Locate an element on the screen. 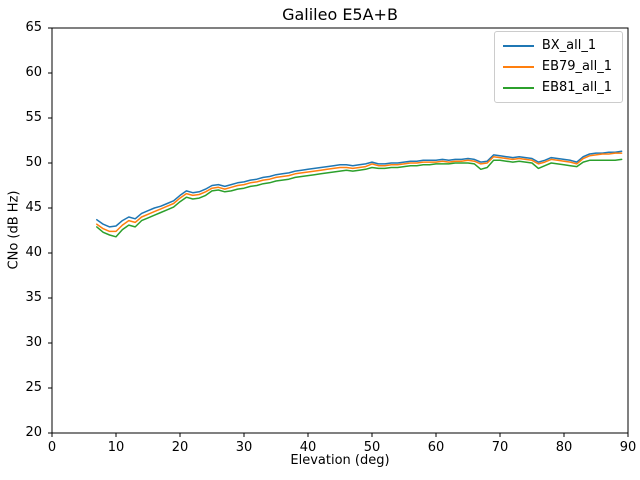 The image size is (640, 480). y-tick-label: 60 is located at coordinates (33, 72).